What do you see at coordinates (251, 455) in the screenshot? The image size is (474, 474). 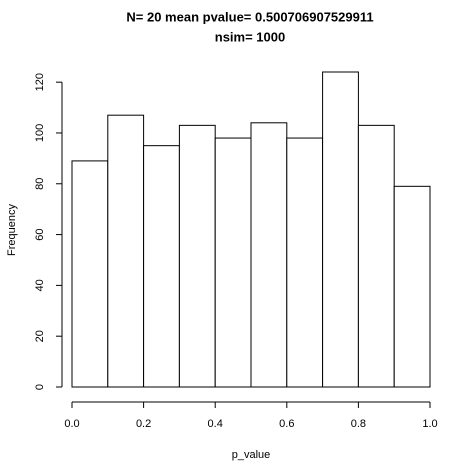 I see `x-axis-label: p_value` at bounding box center [251, 455].